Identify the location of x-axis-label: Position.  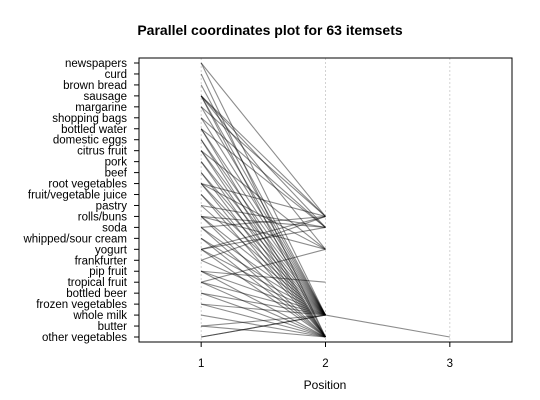
(325, 385).